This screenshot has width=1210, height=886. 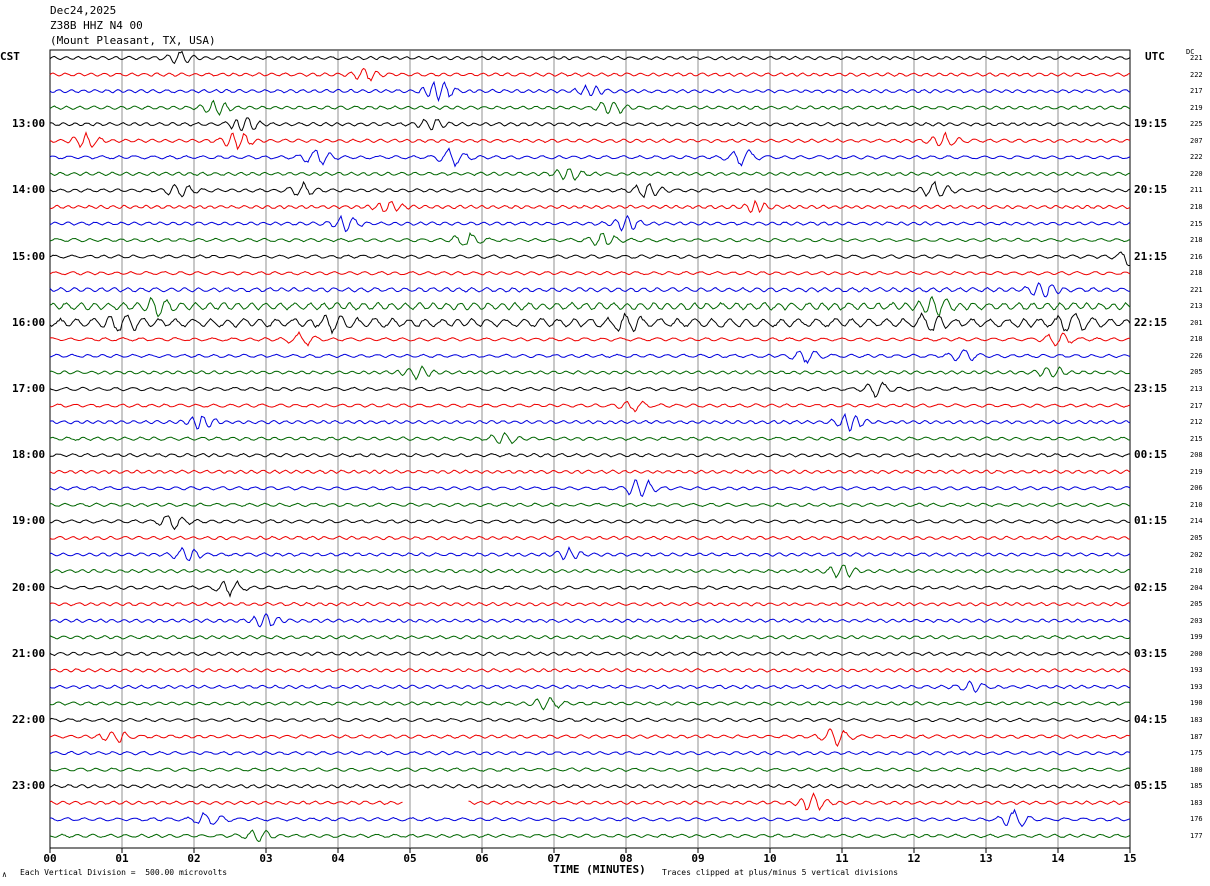 What do you see at coordinates (1196, 488) in the screenshot?
I see `dc-offset-label: 206` at bounding box center [1196, 488].